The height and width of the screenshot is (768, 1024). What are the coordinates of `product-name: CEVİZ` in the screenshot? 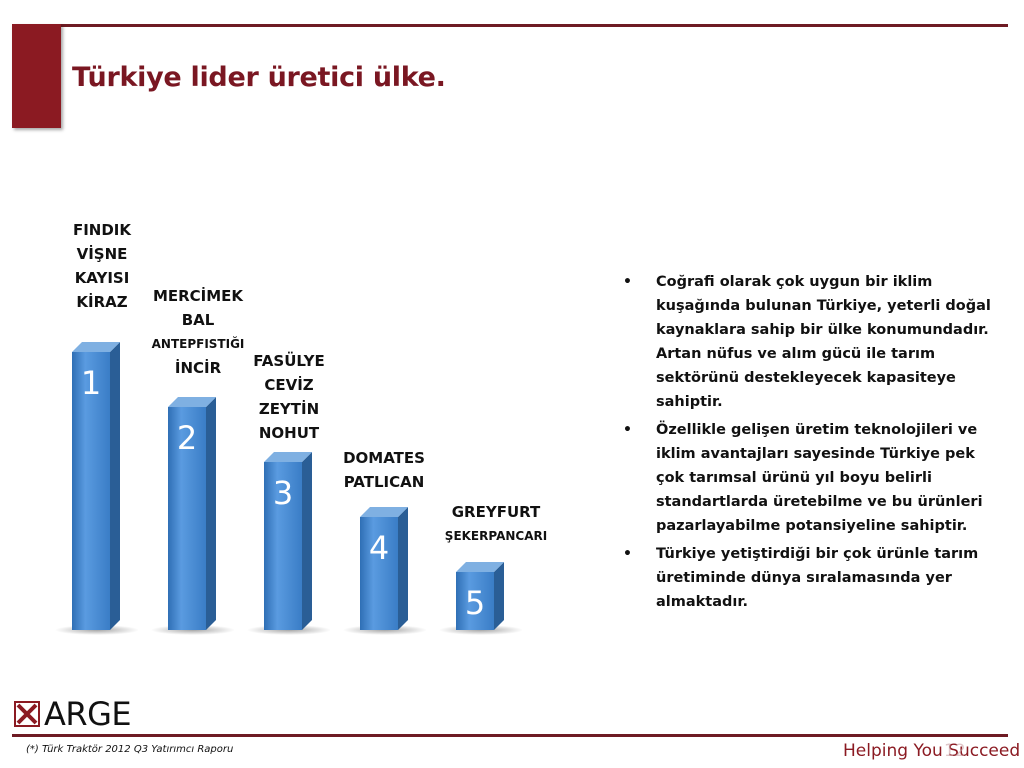 It's located at (289, 385).